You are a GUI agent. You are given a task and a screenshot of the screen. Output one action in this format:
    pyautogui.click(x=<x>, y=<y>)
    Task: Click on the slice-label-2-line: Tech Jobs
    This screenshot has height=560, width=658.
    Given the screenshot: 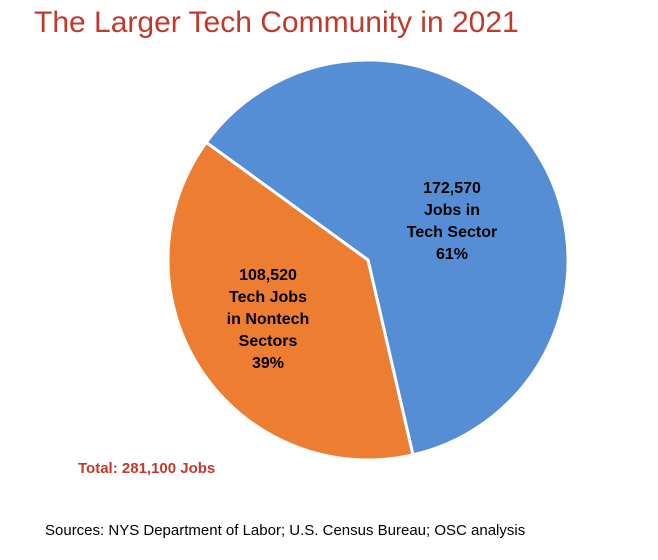 What is the action you would take?
    pyautogui.click(x=268, y=297)
    